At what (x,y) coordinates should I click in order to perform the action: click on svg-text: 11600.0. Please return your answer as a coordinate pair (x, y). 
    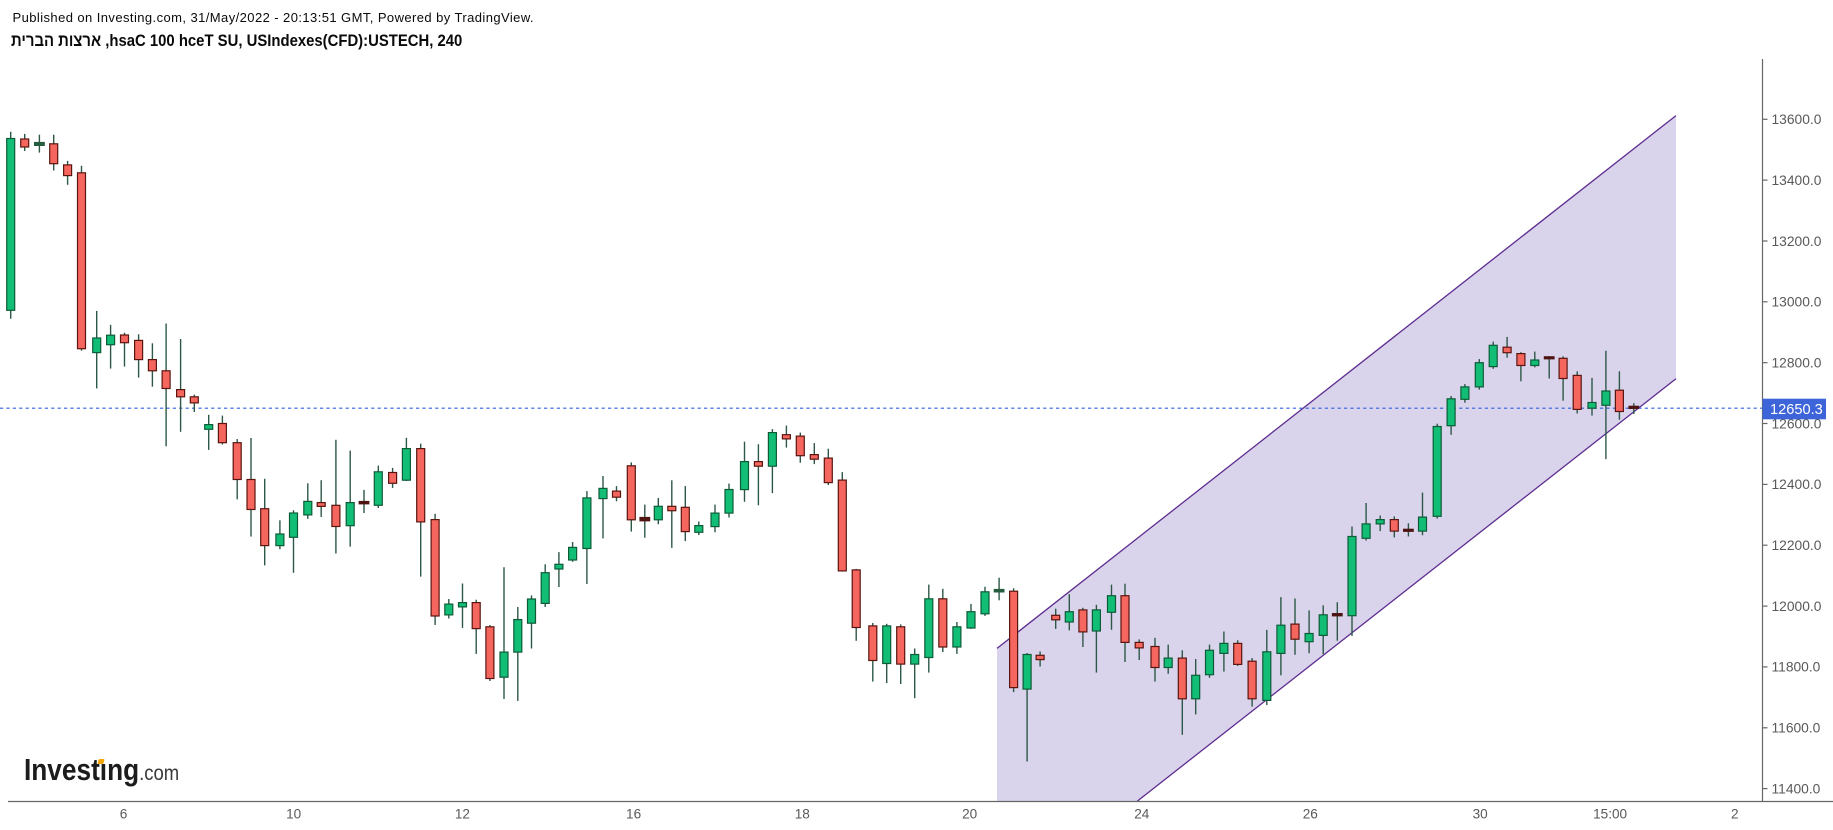
    Looking at the image, I should click on (1796, 728).